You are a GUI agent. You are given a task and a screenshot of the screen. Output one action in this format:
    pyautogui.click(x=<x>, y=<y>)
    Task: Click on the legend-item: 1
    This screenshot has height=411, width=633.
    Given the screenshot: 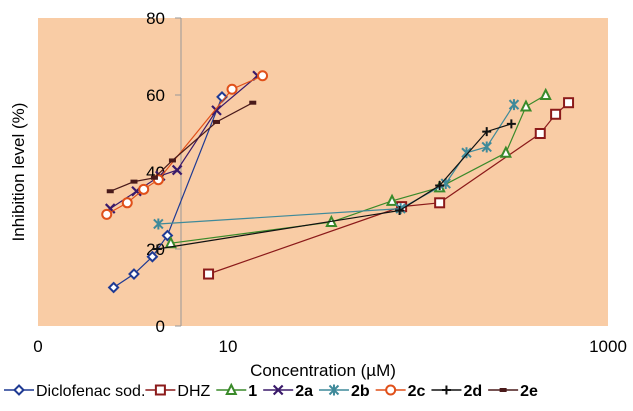 What is the action you would take?
    pyautogui.click(x=236, y=391)
    